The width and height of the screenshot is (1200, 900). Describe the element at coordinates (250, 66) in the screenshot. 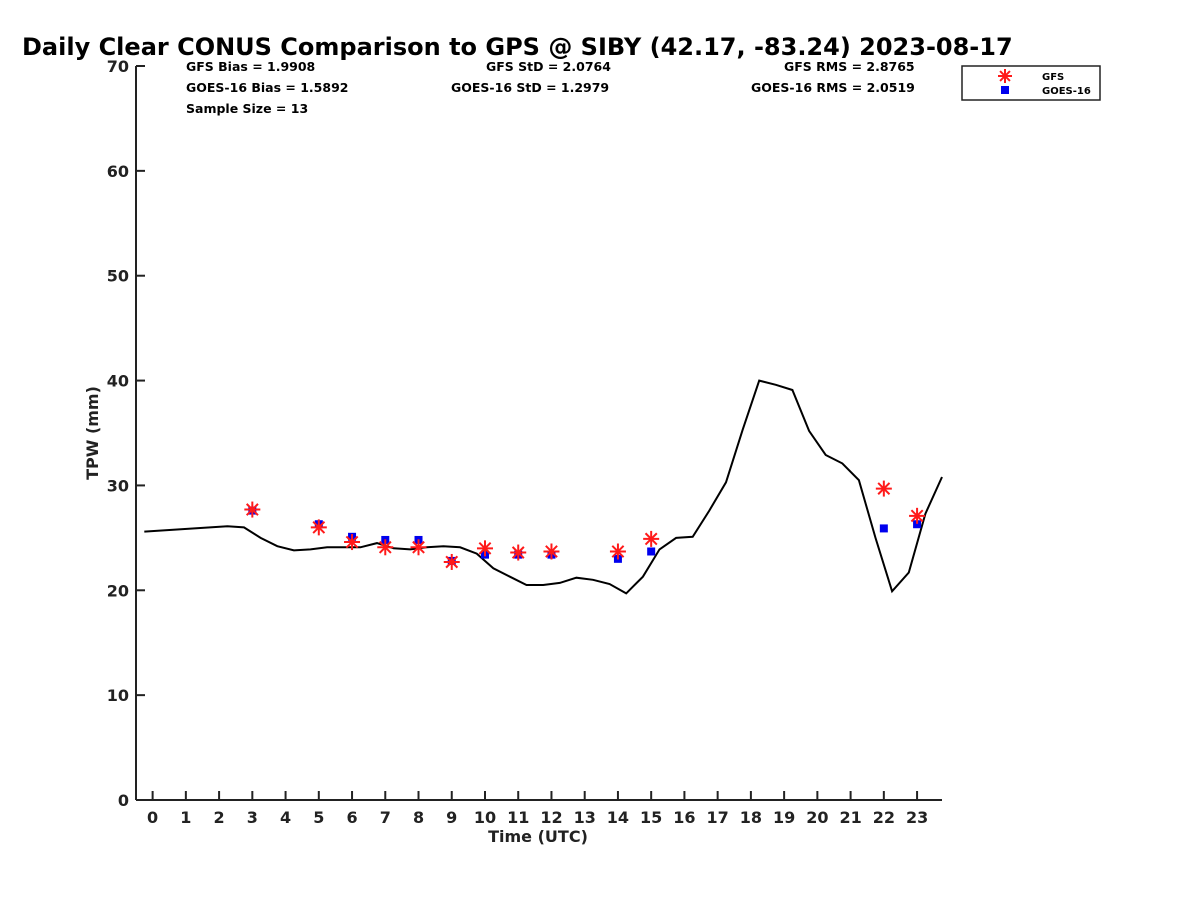

I see `stat-gfs-bias: GFS Bias = 1.9908` at that location.